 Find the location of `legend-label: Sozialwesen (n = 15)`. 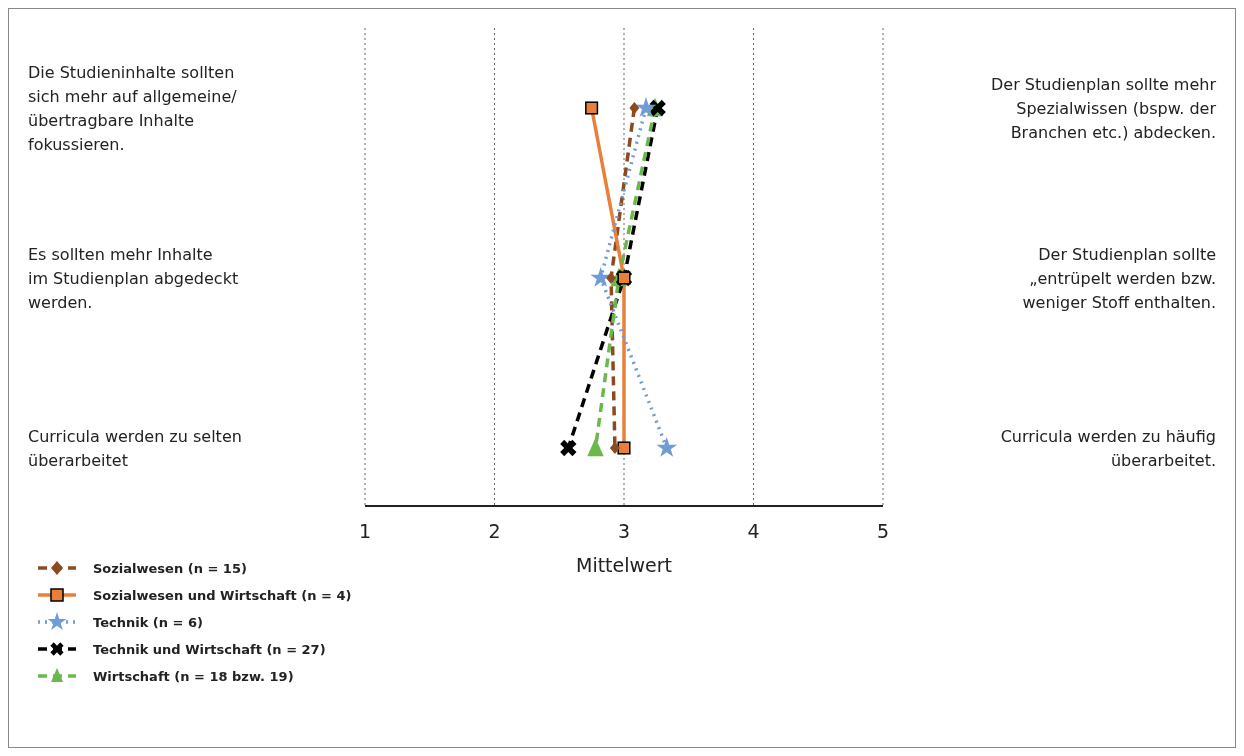

legend-label: Sozialwesen (n = 15) is located at coordinates (170, 568).